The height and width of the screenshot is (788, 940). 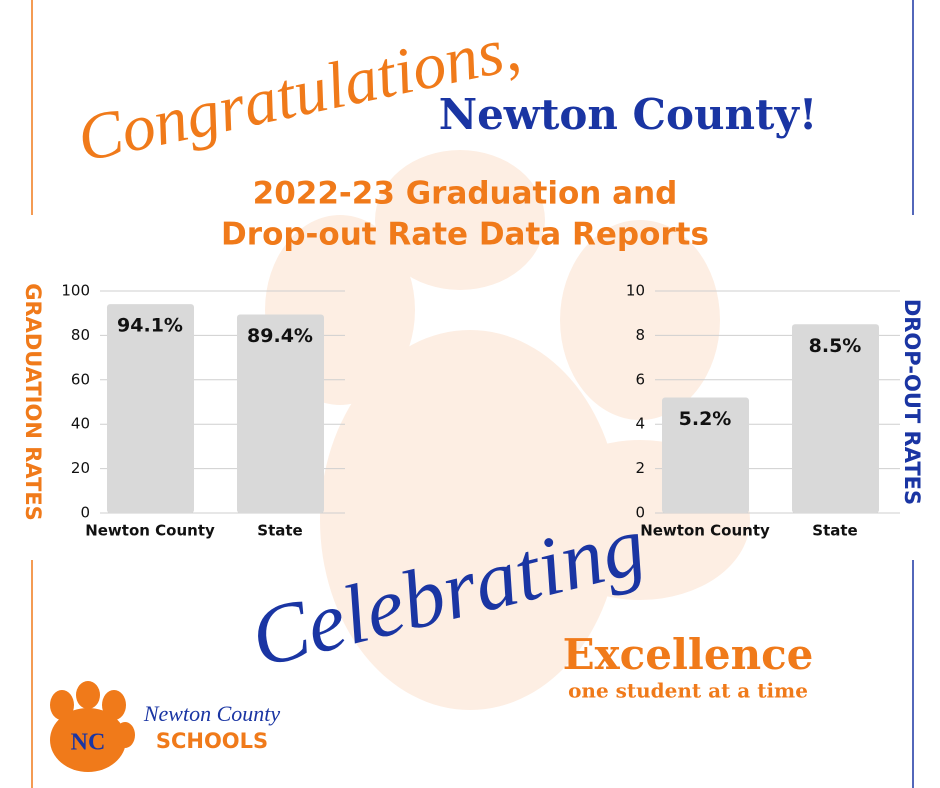 What do you see at coordinates (628, 114) in the screenshot?
I see `county-headline: Newton County!` at bounding box center [628, 114].